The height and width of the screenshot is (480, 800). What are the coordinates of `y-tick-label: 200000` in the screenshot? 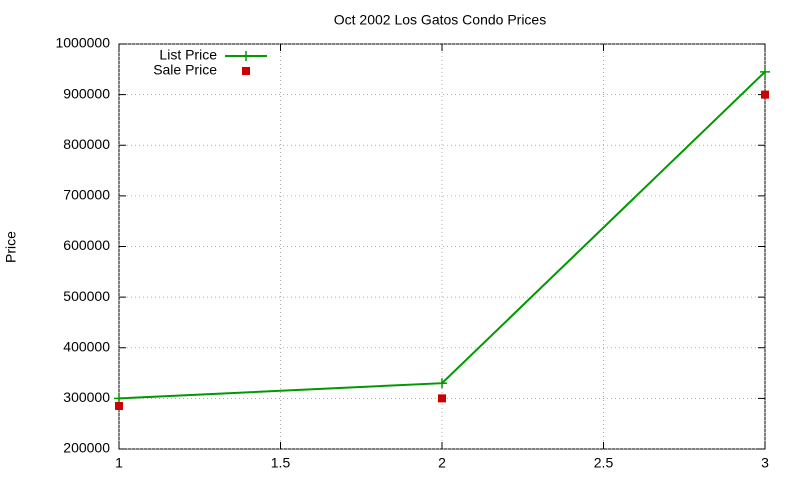 It's located at (86, 448).